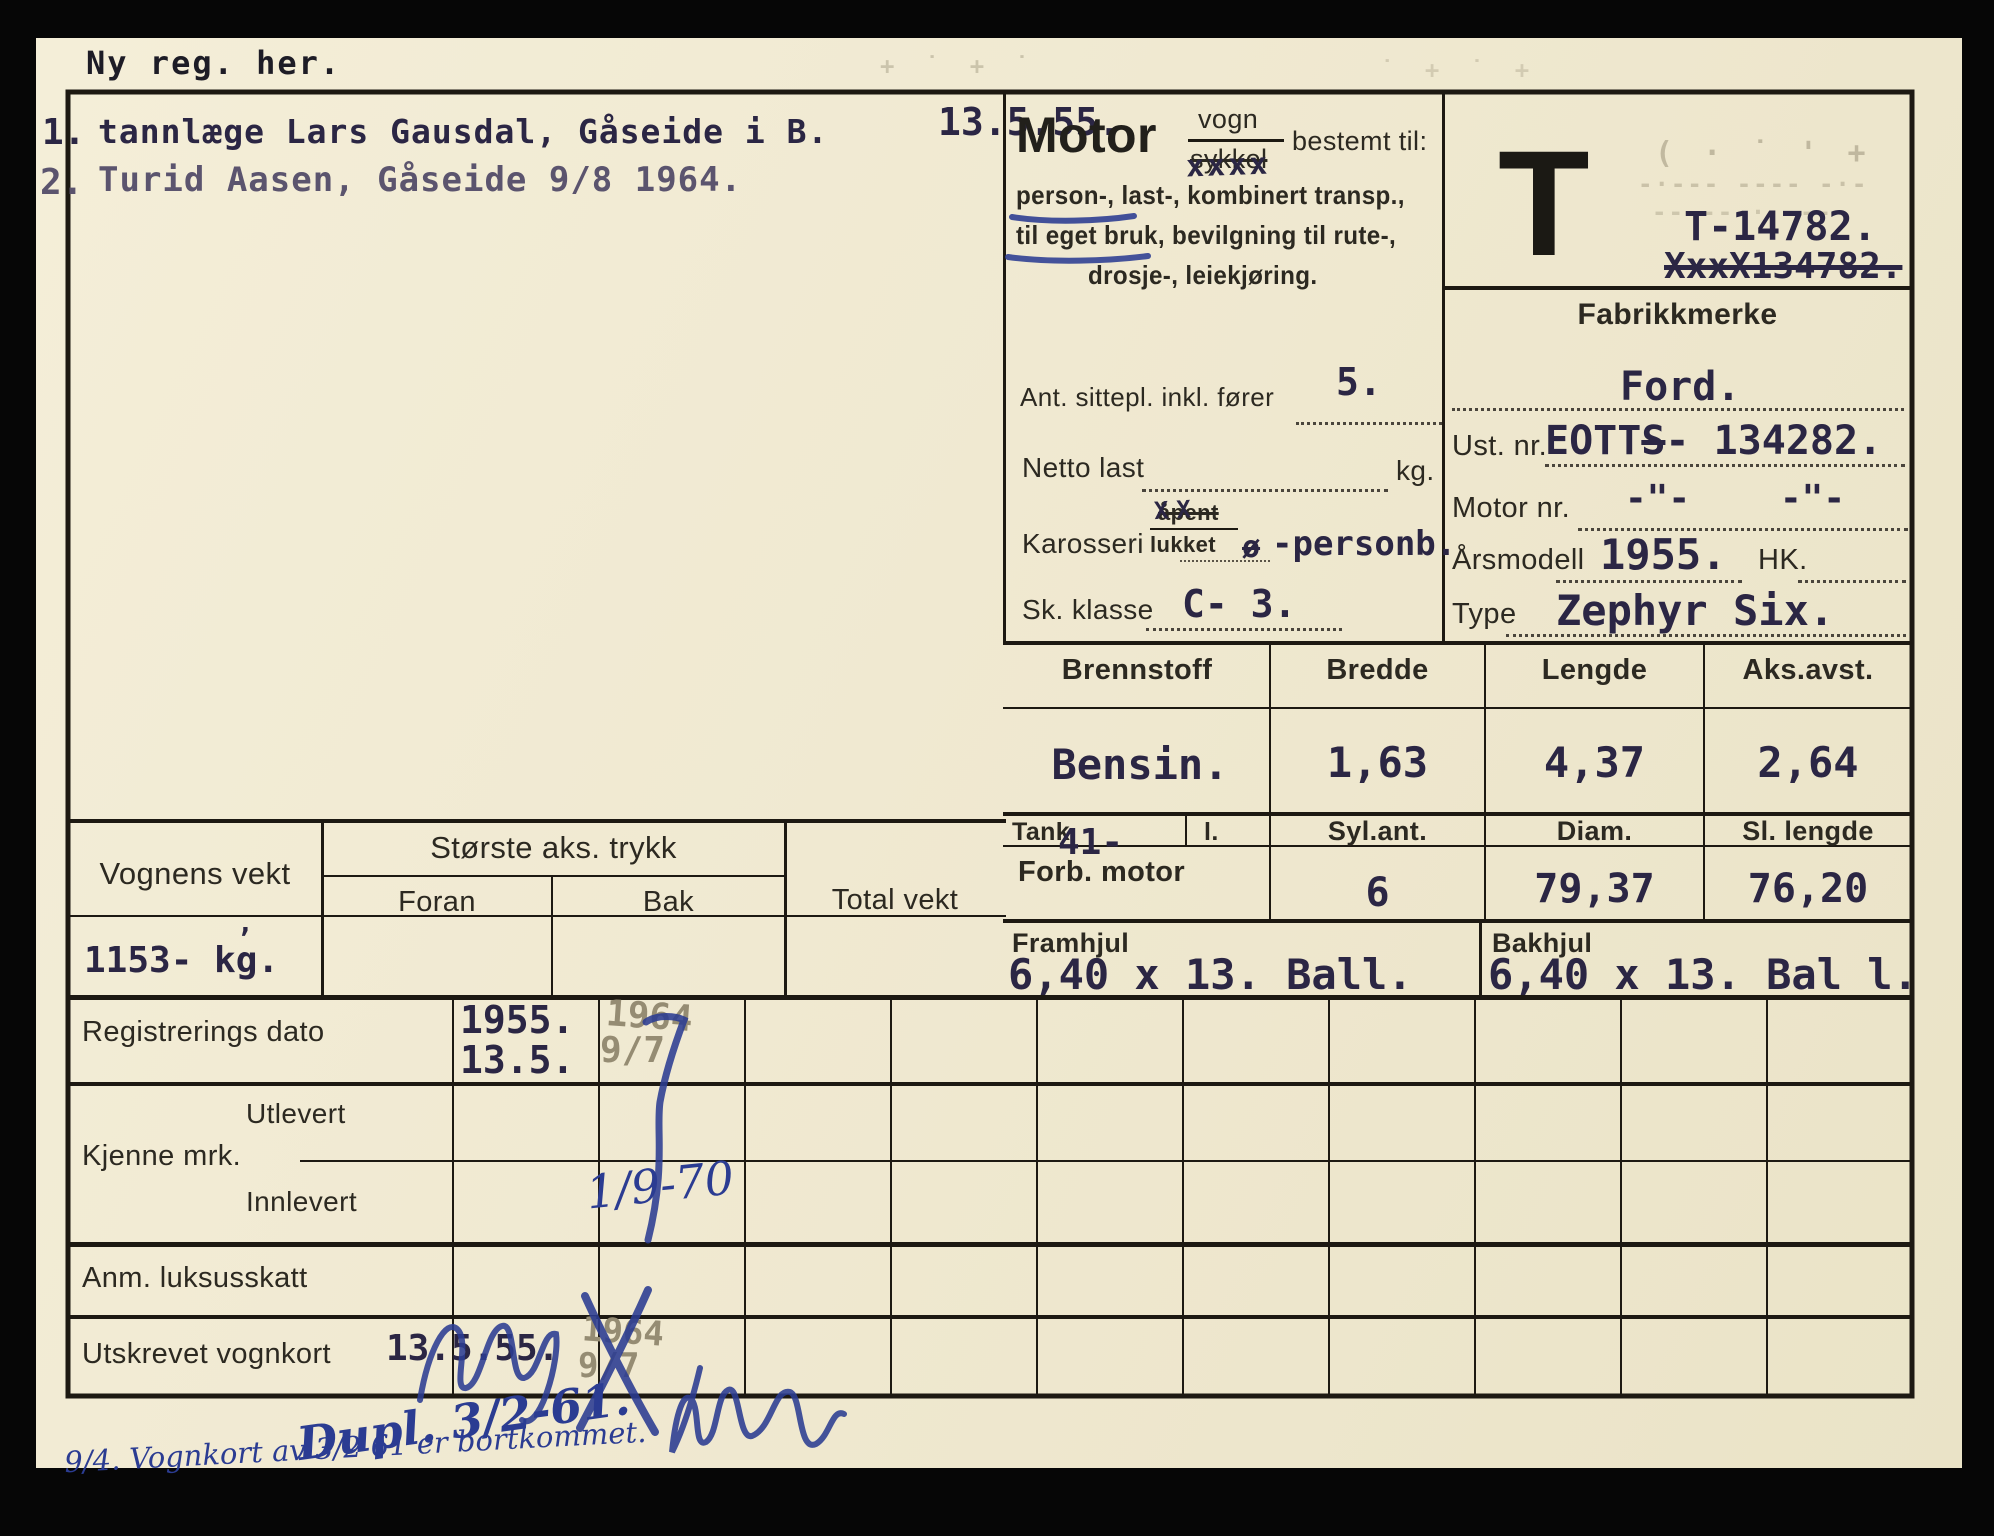  I want to click on sk-klasse-label: Sk. klasse, so click(1088, 609).